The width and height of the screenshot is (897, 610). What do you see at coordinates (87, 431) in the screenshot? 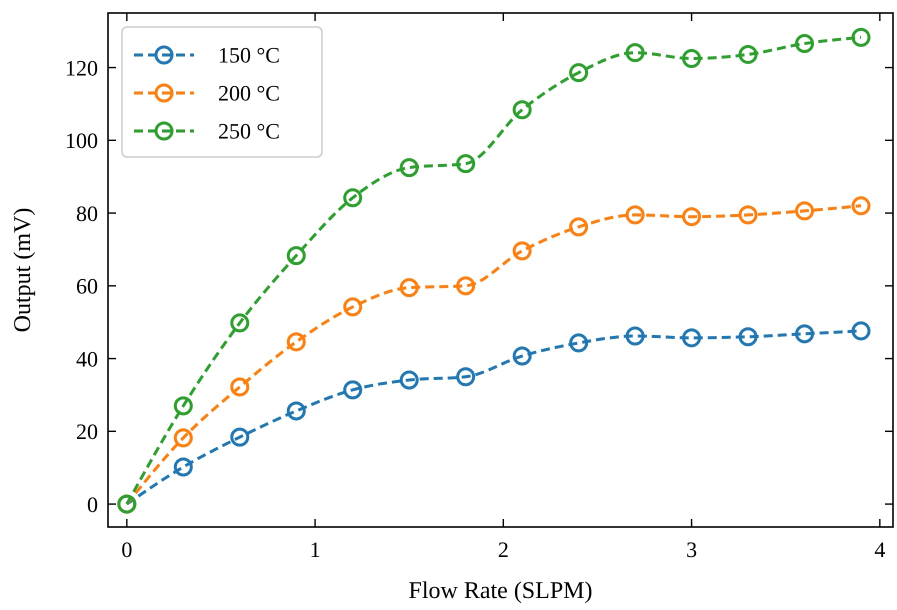
I see `y-tick-label: 20` at bounding box center [87, 431].